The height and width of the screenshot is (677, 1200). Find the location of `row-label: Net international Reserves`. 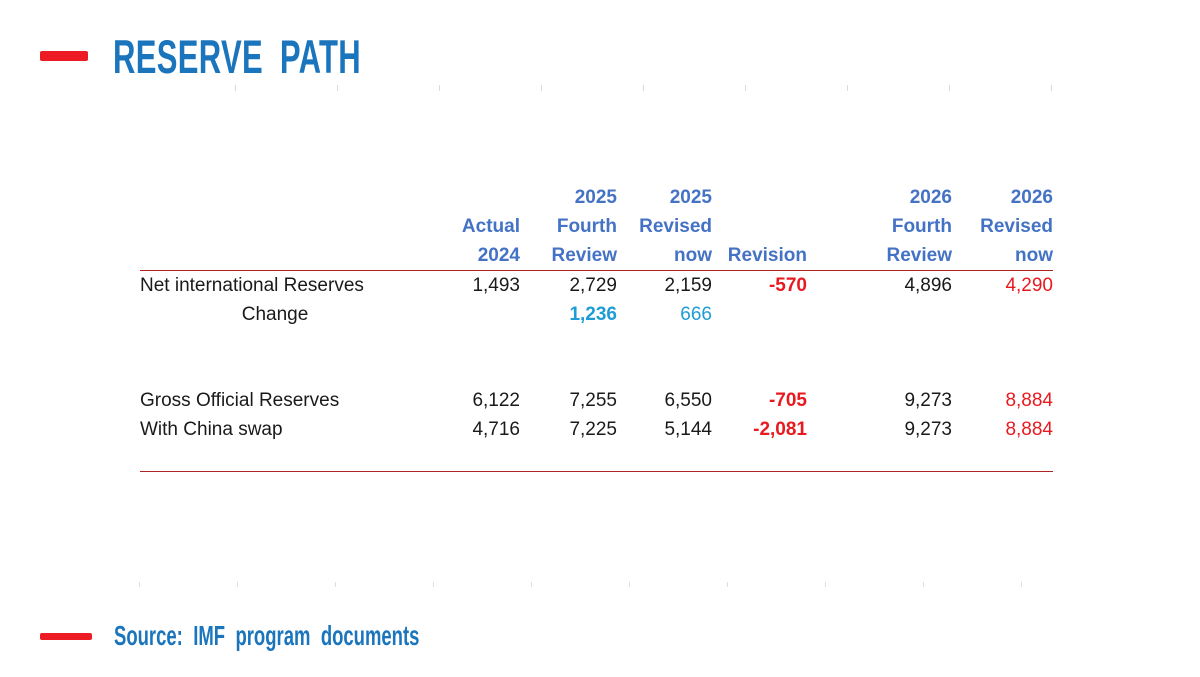

row-label: Net international Reserves is located at coordinates (252, 285).